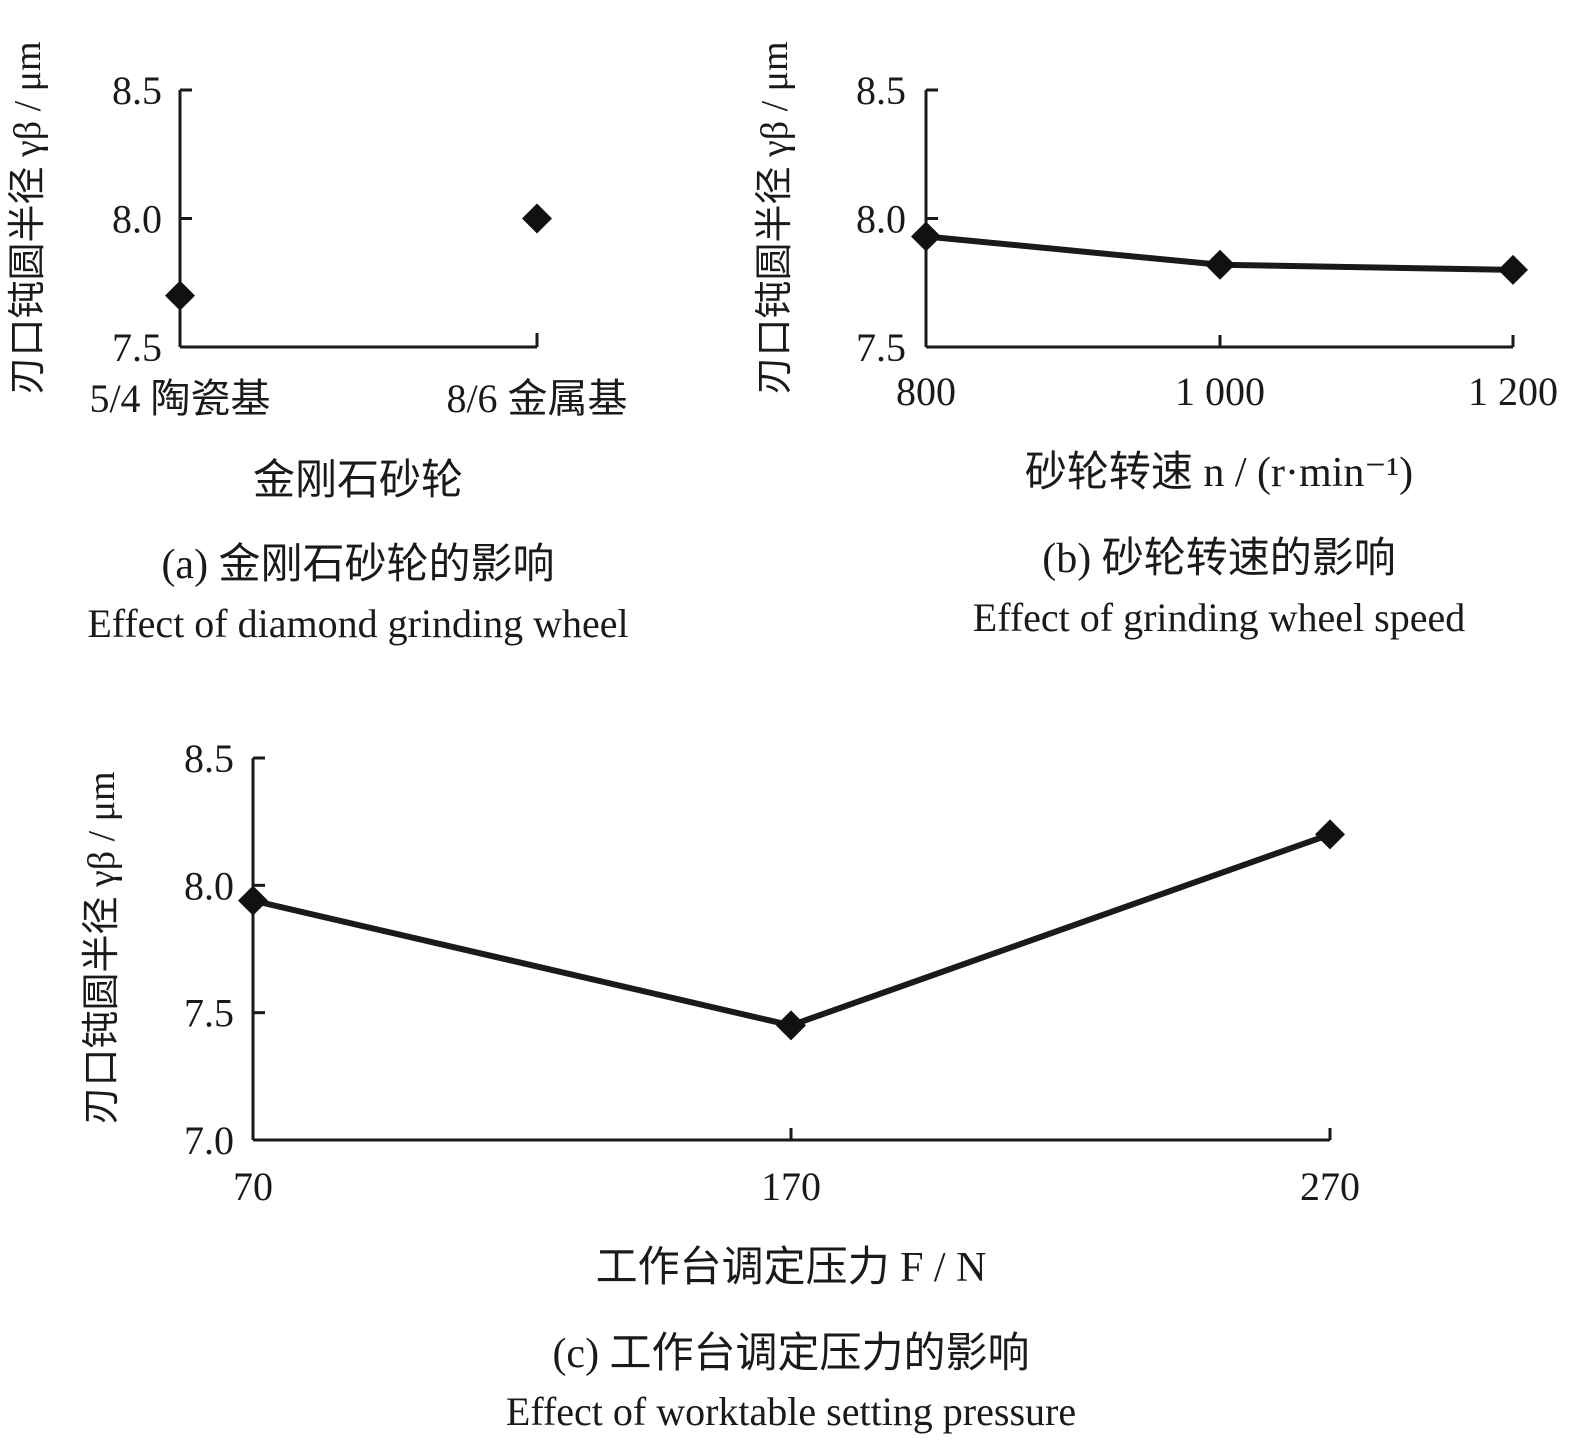 Image resolution: width=1575 pixels, height=1447 pixels. Describe the element at coordinates (791, 1267) in the screenshot. I see `panel-c-x-label: 工作台调定压力 F / N` at that location.